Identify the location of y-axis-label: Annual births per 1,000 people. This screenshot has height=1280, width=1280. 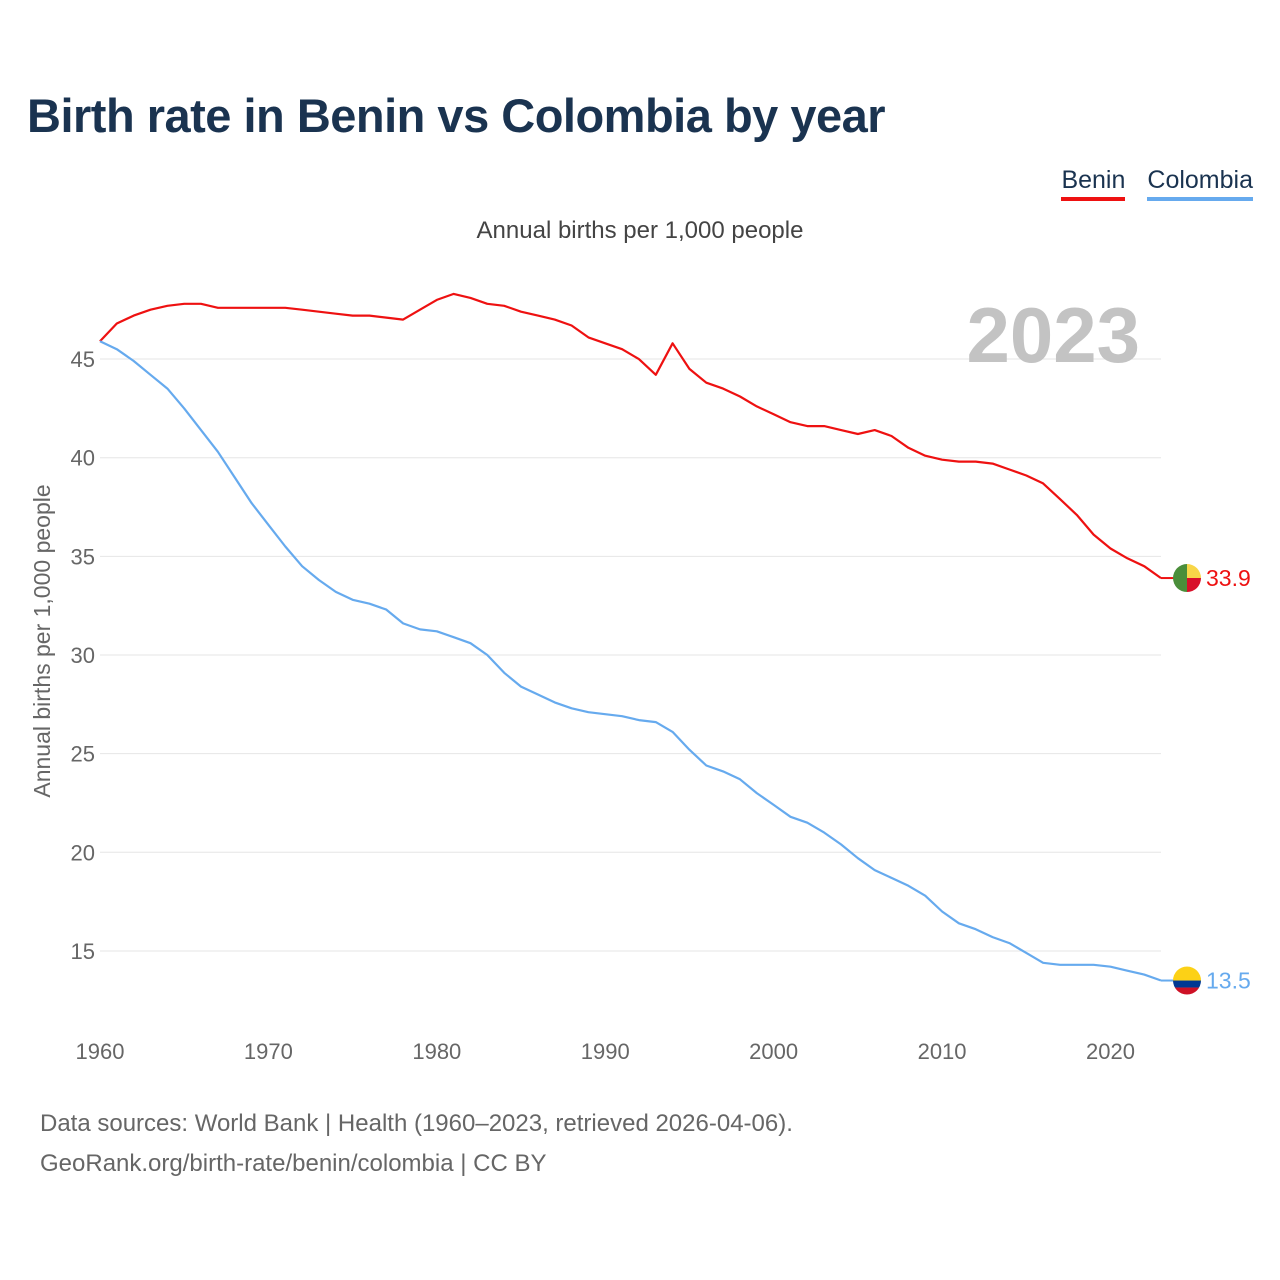
(42, 640).